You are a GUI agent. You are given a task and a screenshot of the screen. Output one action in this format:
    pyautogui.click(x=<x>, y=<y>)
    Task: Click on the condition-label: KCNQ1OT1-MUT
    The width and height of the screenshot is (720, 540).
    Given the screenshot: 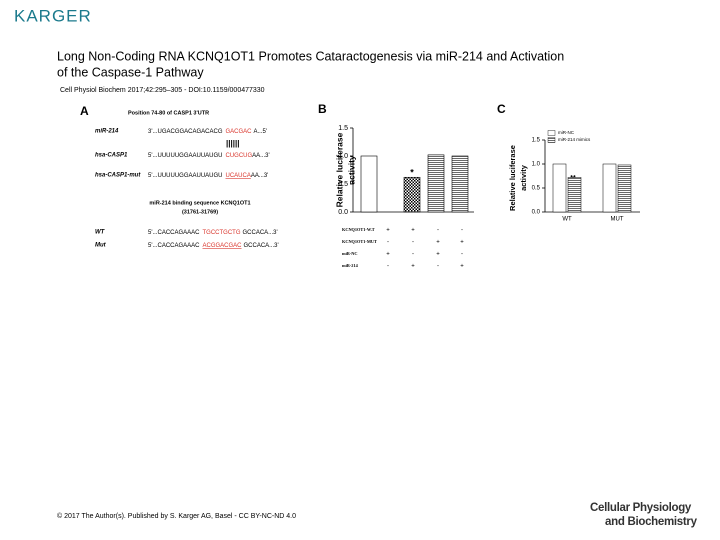 What is the action you would take?
    pyautogui.click(x=359, y=241)
    